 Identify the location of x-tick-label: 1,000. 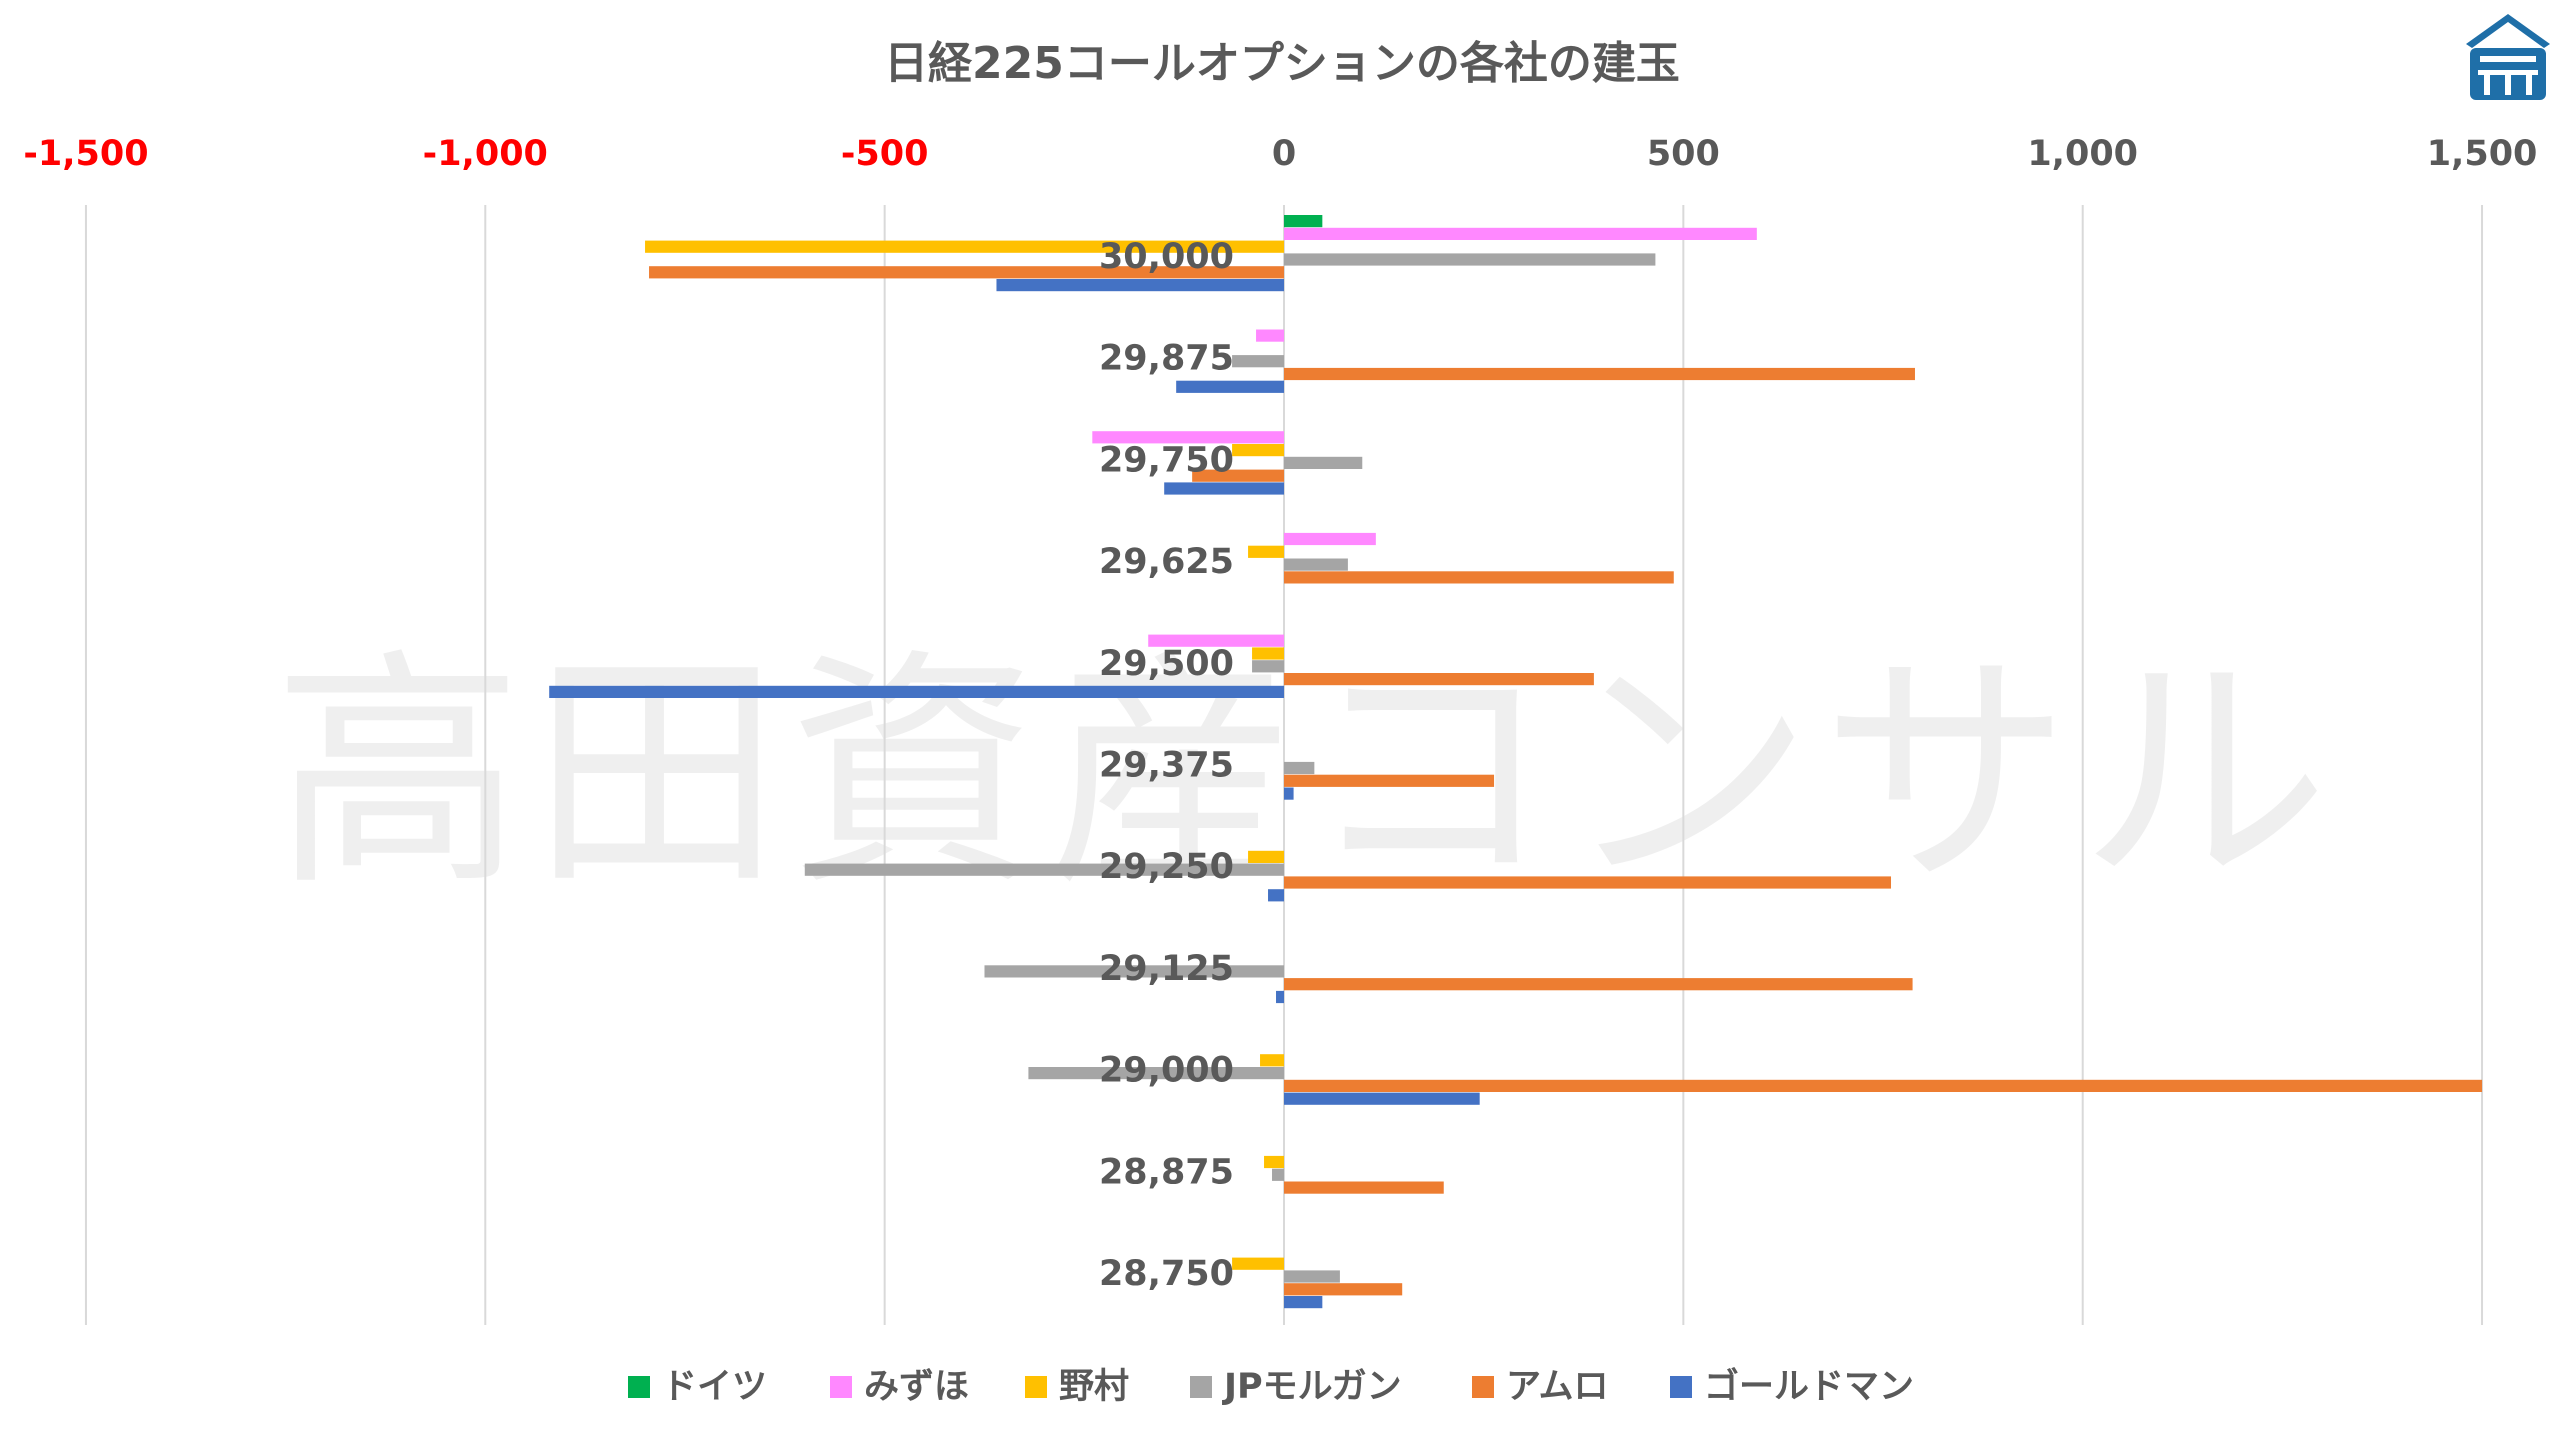
(2082, 154).